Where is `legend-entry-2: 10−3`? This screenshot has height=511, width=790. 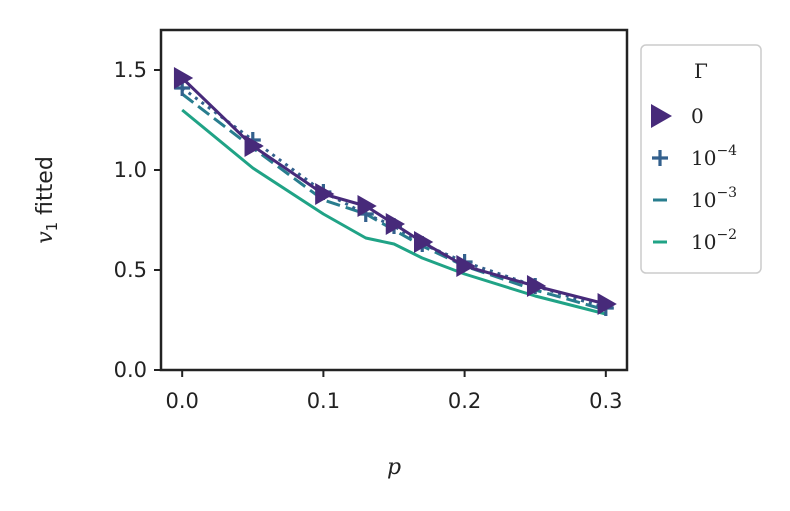 legend-entry-2: 10−3 is located at coordinates (695, 198).